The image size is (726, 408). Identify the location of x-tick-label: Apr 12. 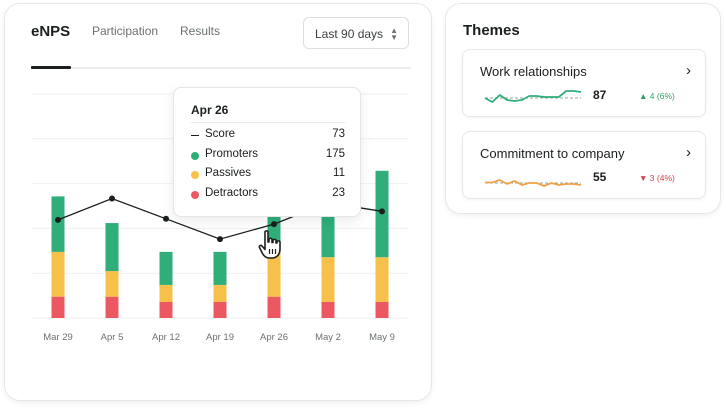
(166, 337).